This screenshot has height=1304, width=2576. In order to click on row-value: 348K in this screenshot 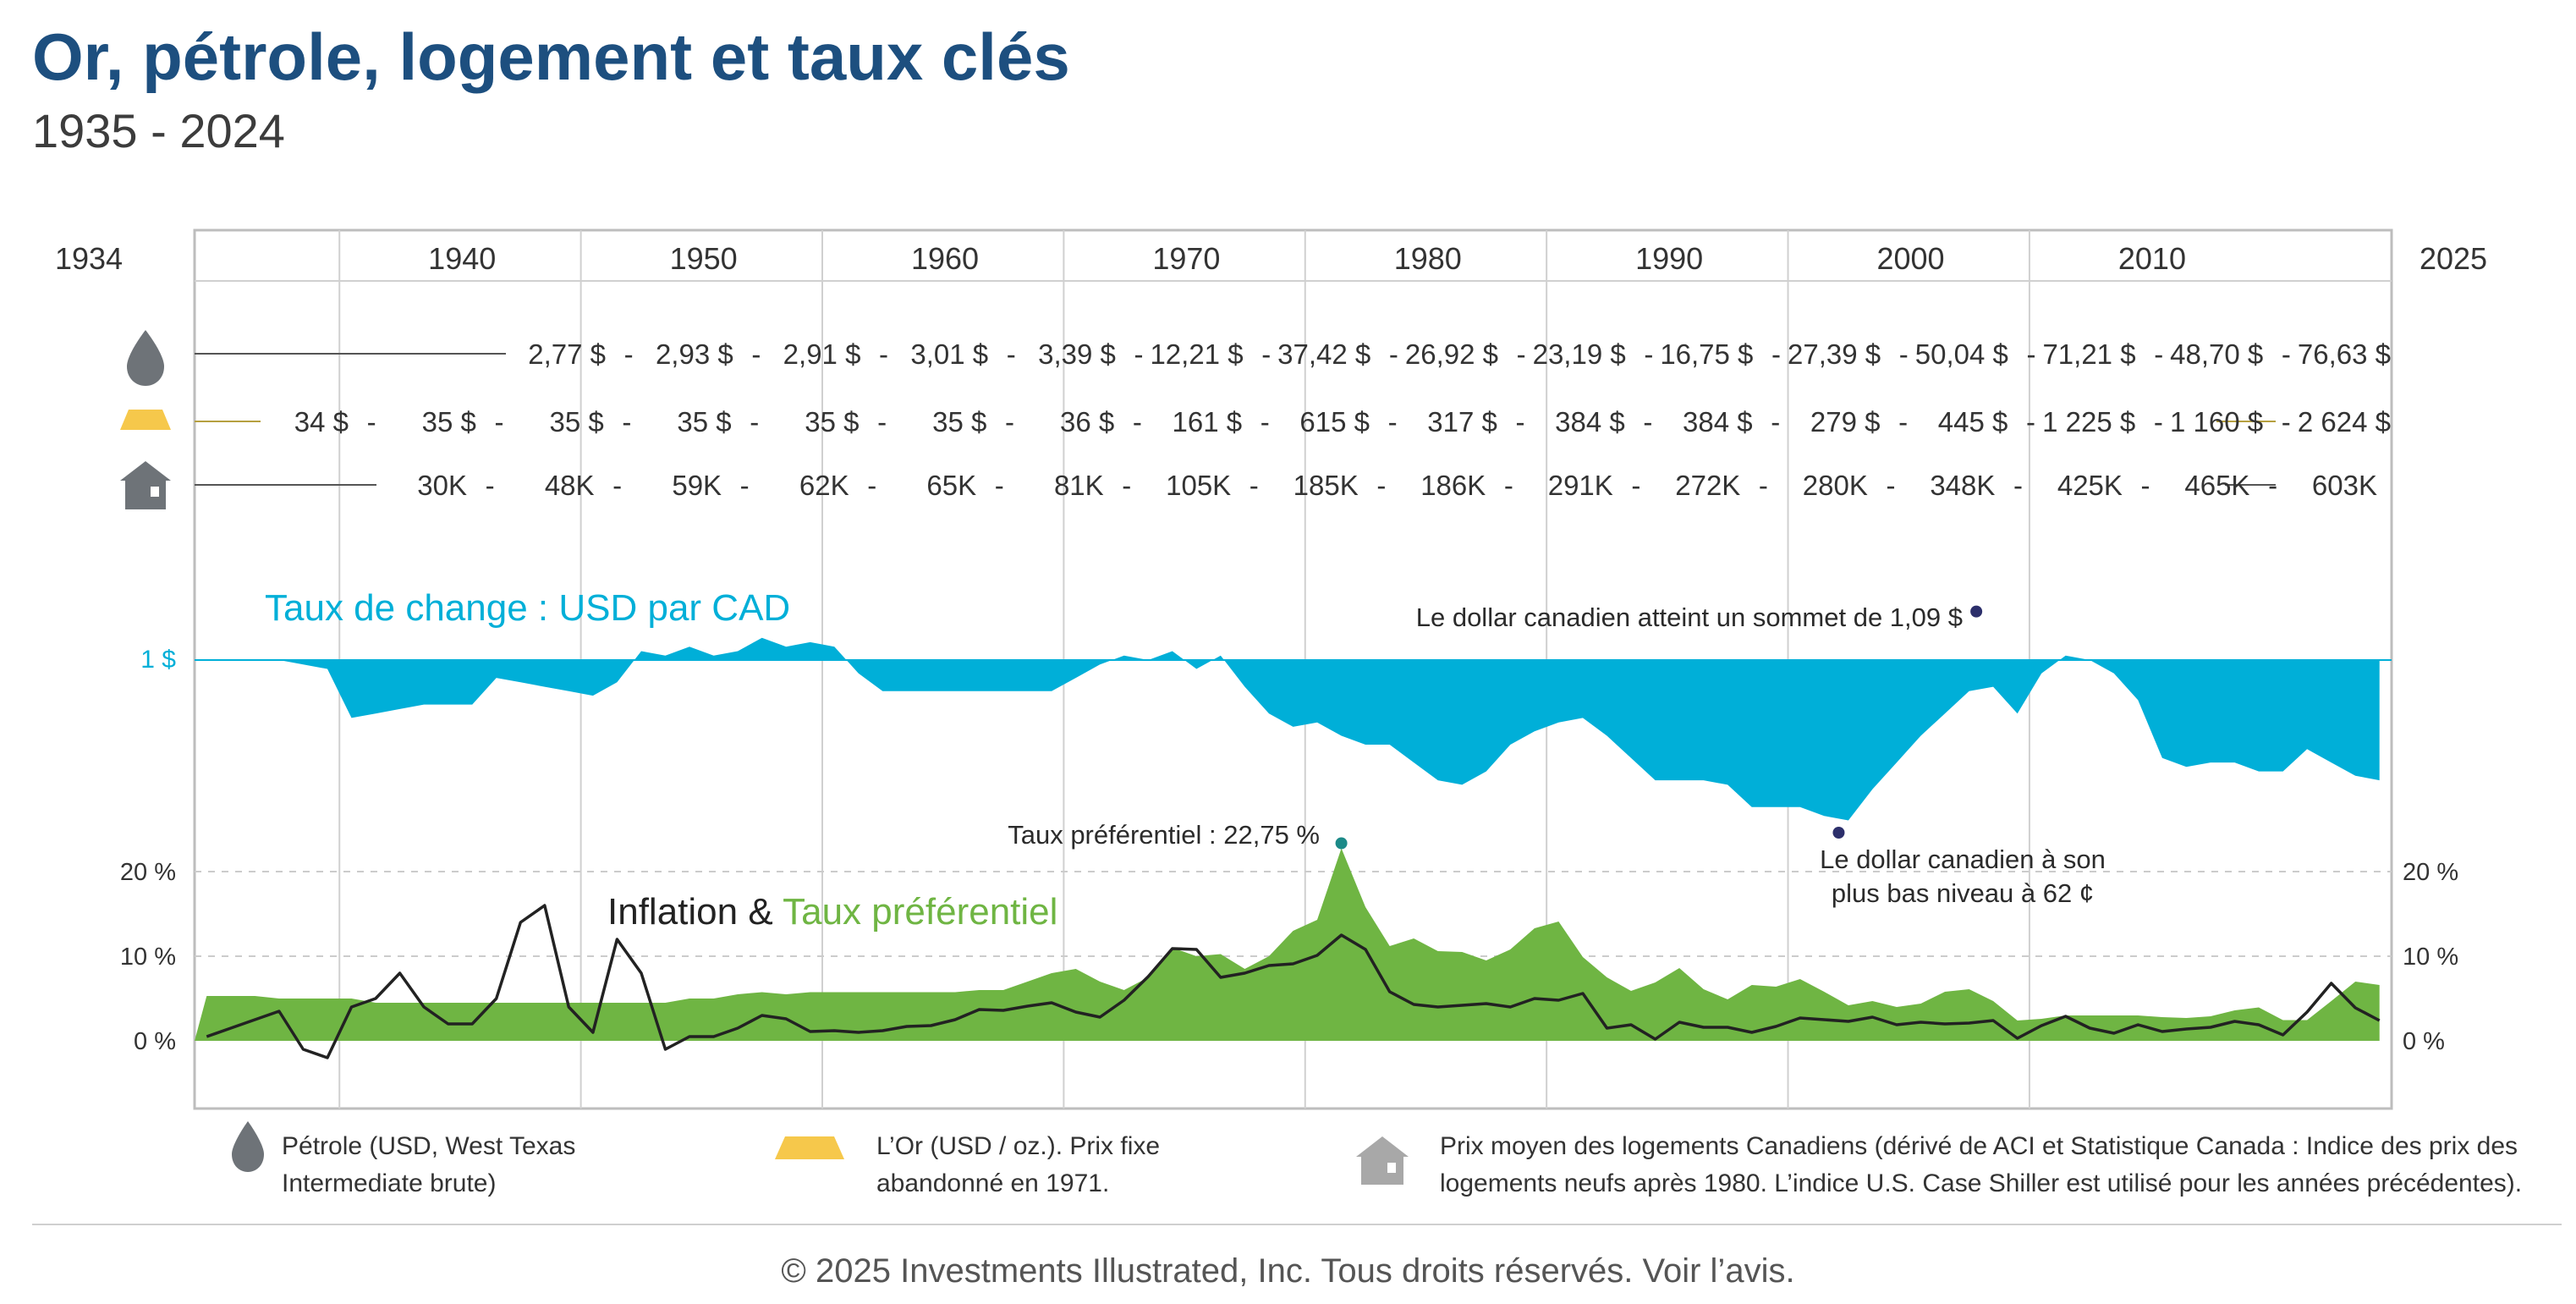, I will do `click(1963, 486)`.